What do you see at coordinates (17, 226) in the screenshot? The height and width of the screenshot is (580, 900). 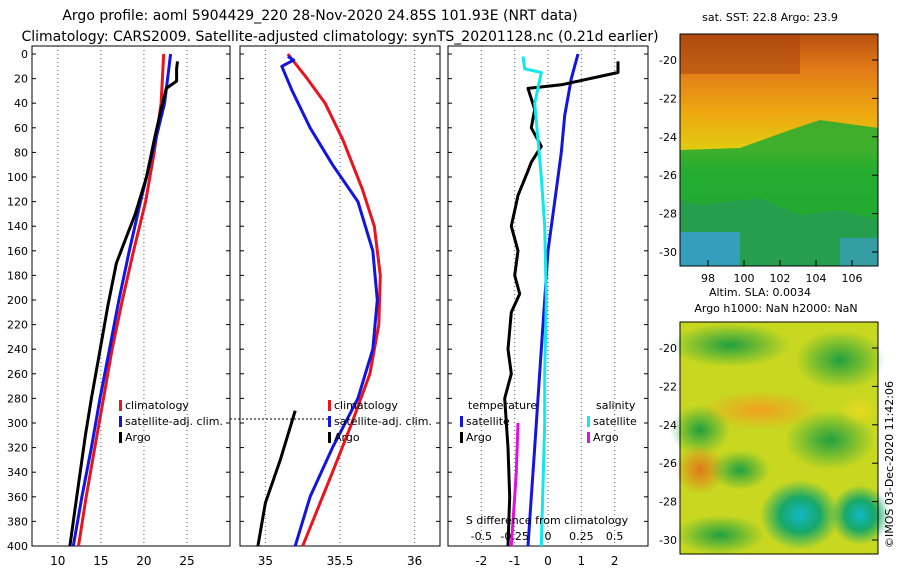 I see `depth-tick-label: 140` at bounding box center [17, 226].